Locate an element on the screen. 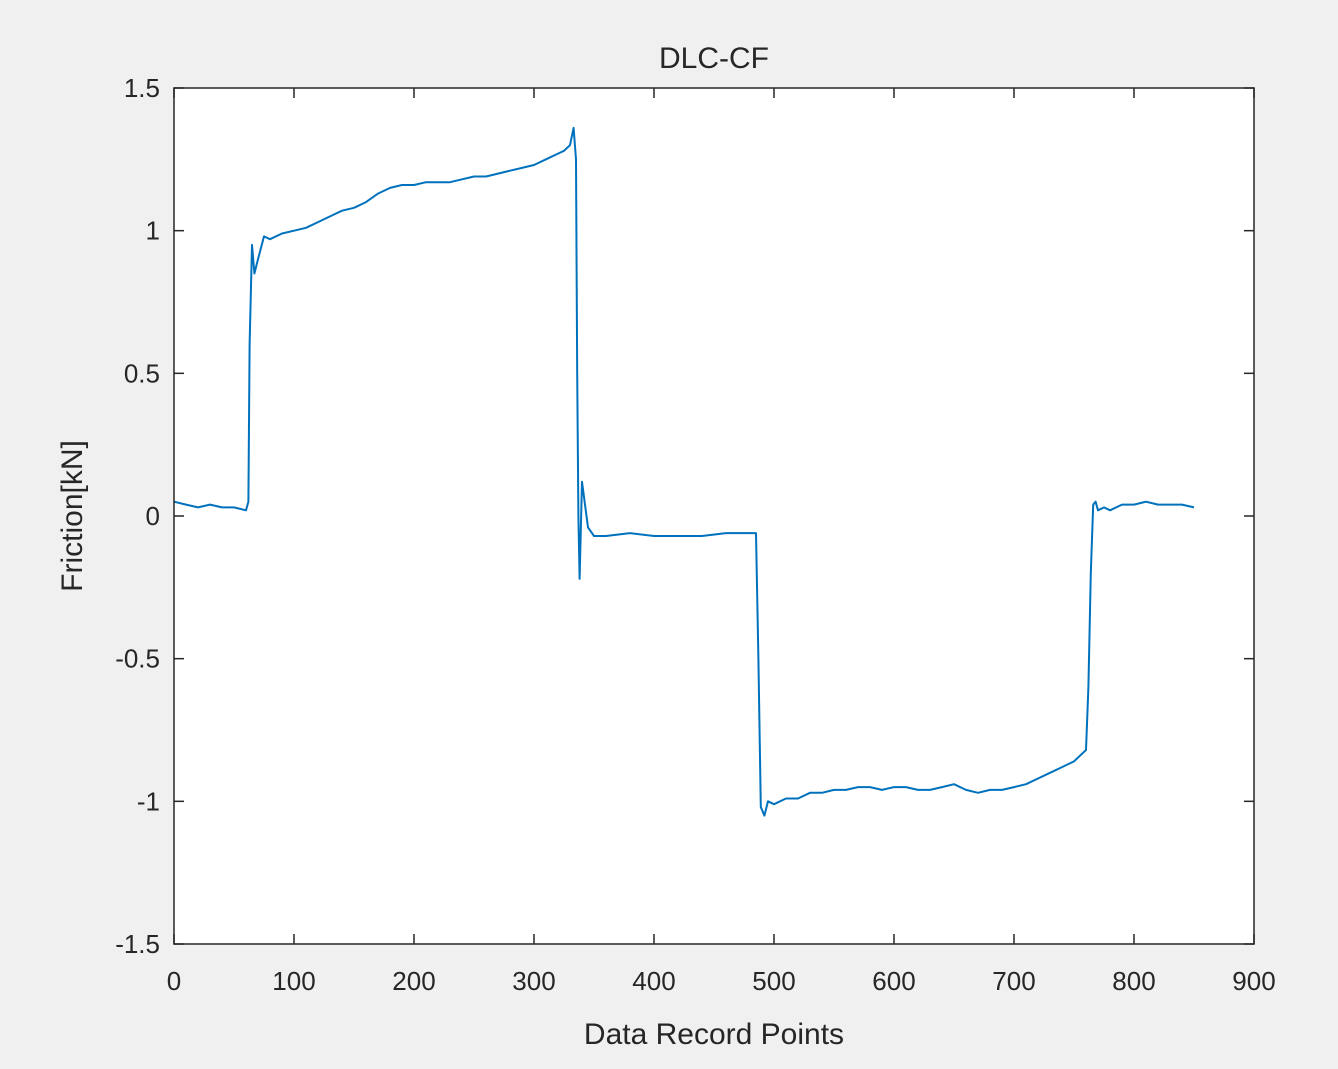 The height and width of the screenshot is (1069, 1338). x-tick-label: 400 is located at coordinates (653, 981).